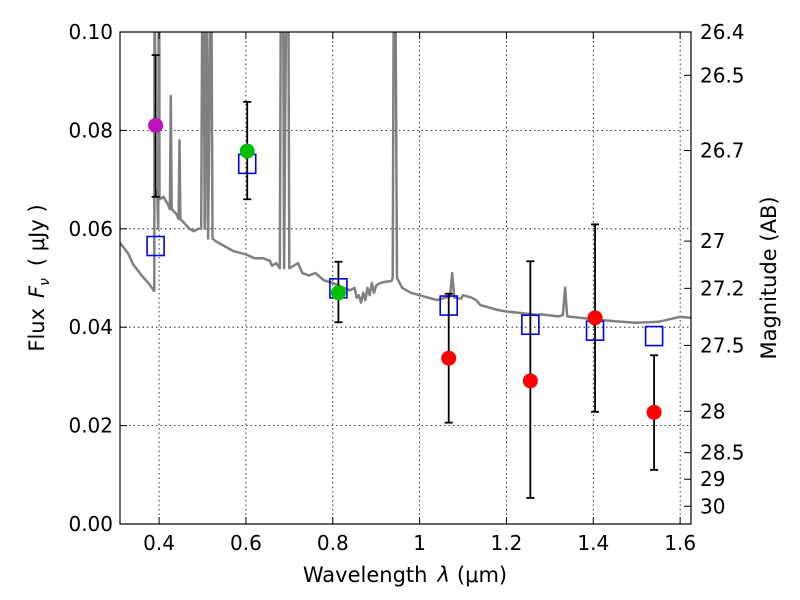 This screenshot has height=600, width=800. I want to click on y-axis-label: FluxFν( μJy ), so click(39, 277).